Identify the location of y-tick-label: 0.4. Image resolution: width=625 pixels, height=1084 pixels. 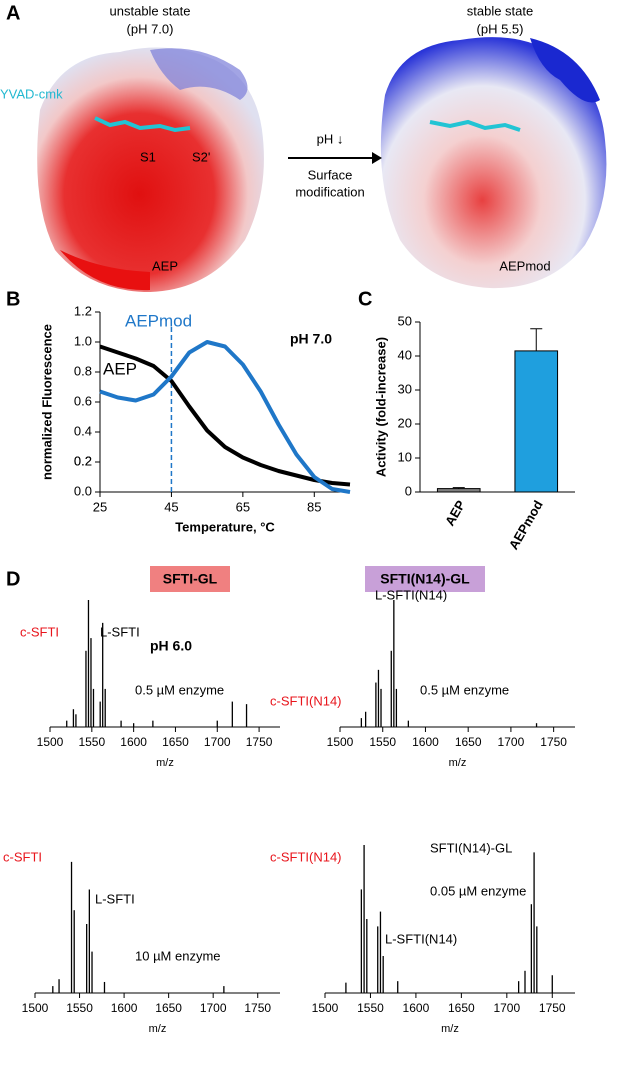
(83, 430).